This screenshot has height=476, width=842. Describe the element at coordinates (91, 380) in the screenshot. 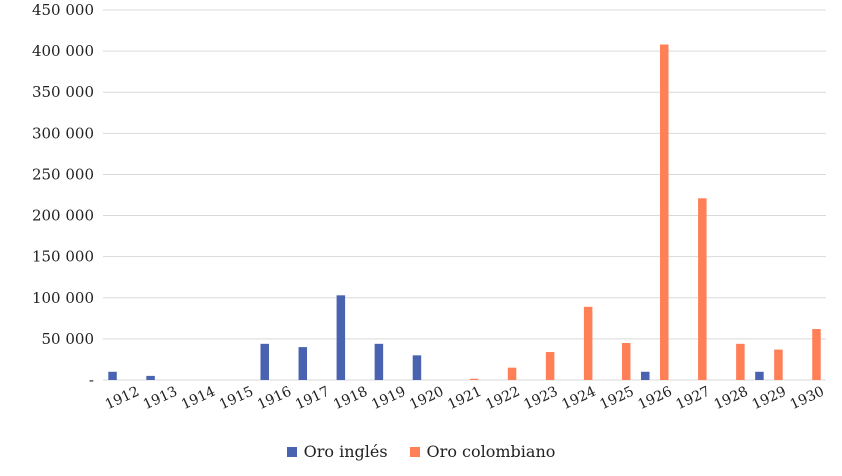

I see `y-tick-label: -` at that location.